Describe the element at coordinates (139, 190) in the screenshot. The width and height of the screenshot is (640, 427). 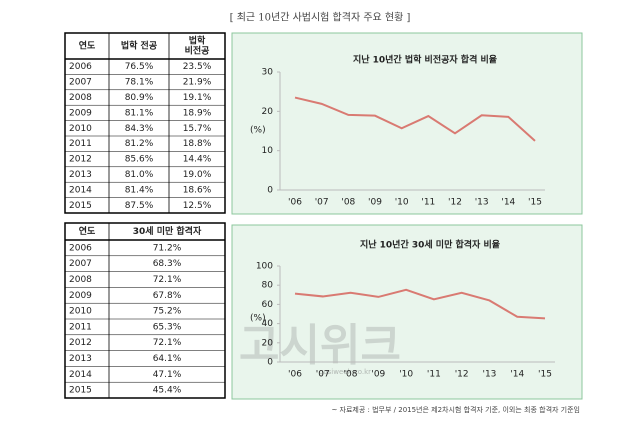
I see `table-cell: 81.4%` at that location.